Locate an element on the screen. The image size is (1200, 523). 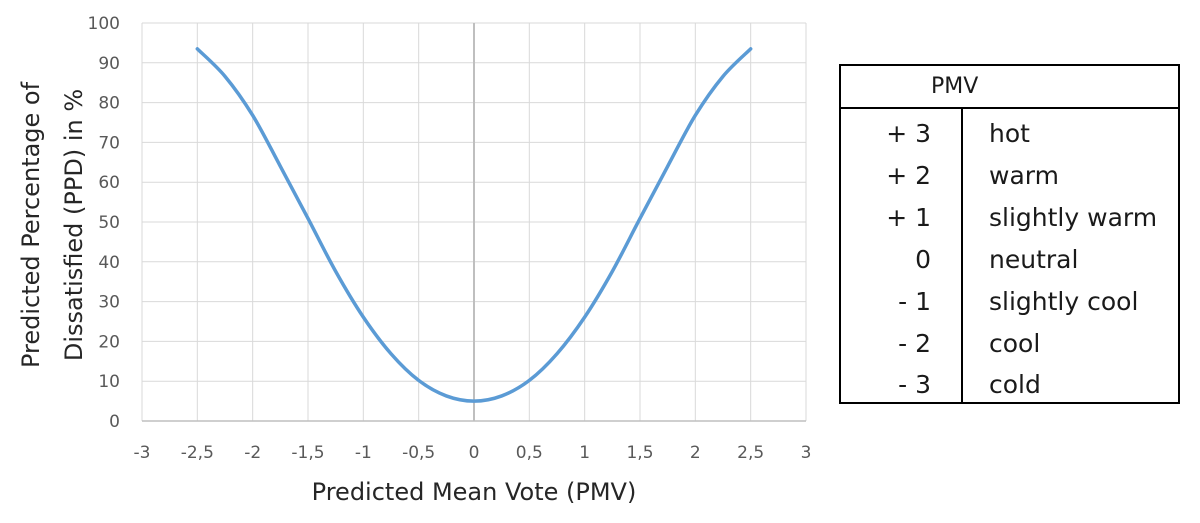
y-tick-label: 90 is located at coordinates (109, 64).